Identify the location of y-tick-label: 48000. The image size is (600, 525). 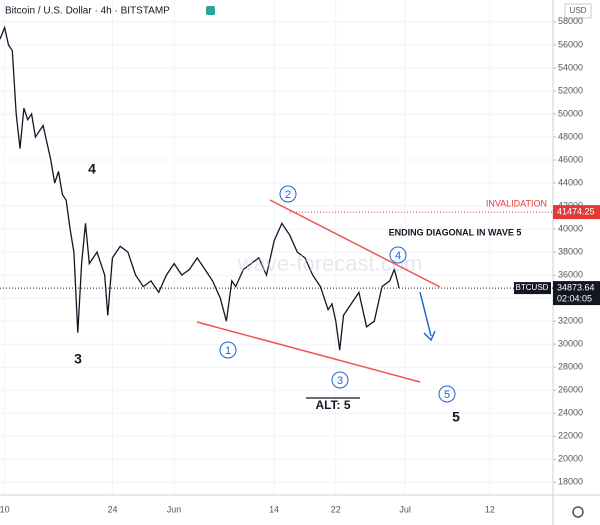
(570, 136).